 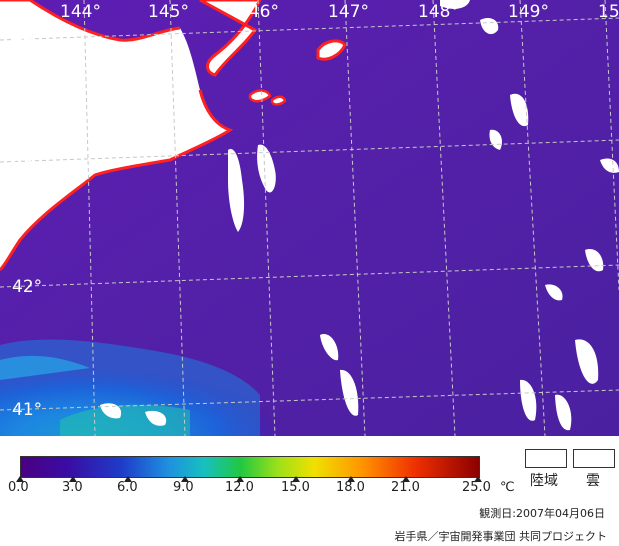 I want to click on lon-label-144: 144°, so click(x=80, y=12).